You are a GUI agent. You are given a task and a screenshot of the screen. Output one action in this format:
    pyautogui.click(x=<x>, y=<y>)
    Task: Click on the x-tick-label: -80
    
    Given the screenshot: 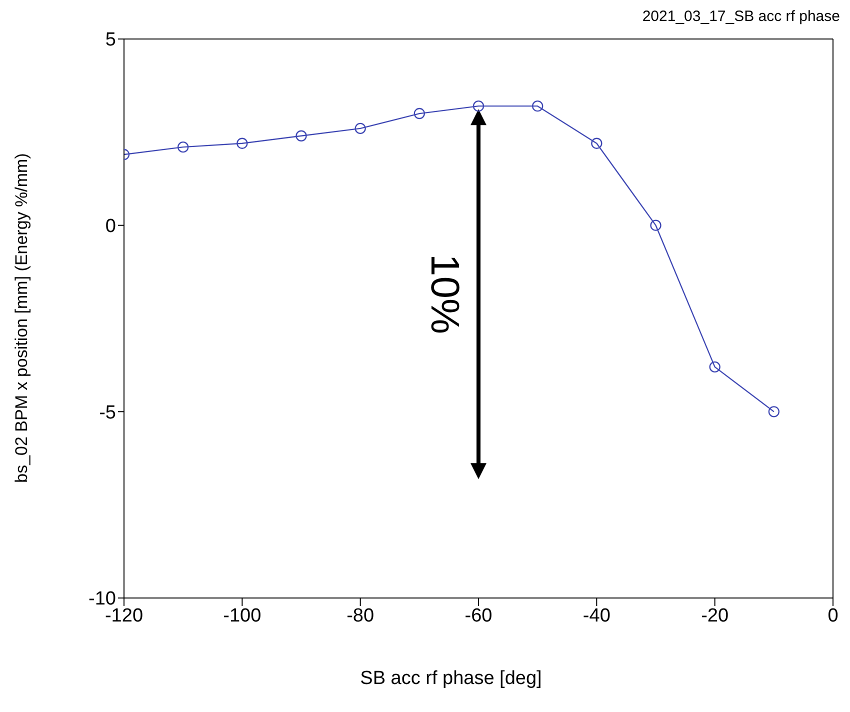 What is the action you would take?
    pyautogui.click(x=360, y=615)
    